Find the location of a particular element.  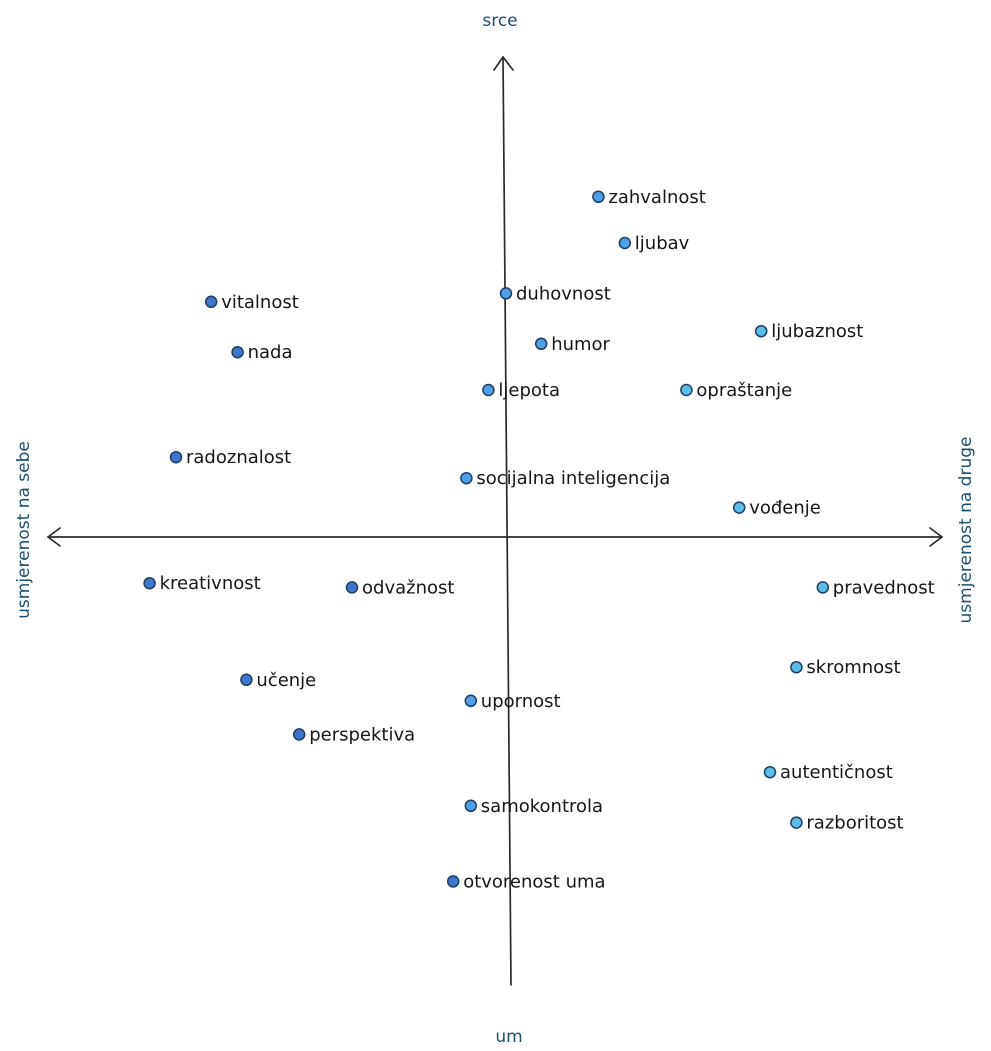

data-point: pravednost is located at coordinates (875, 587).